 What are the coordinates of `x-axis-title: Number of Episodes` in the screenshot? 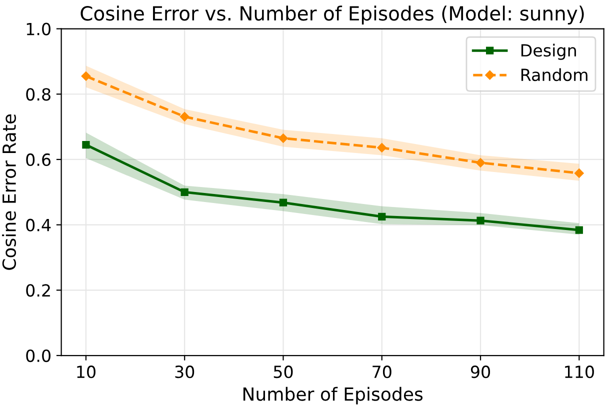 It's located at (333, 395).